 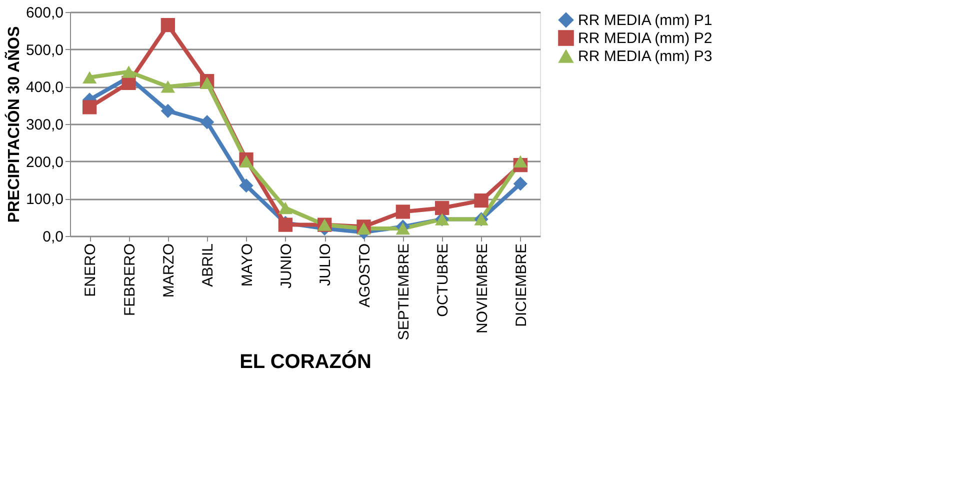 I want to click on x-tick-label: ENERO, so click(x=91, y=270).